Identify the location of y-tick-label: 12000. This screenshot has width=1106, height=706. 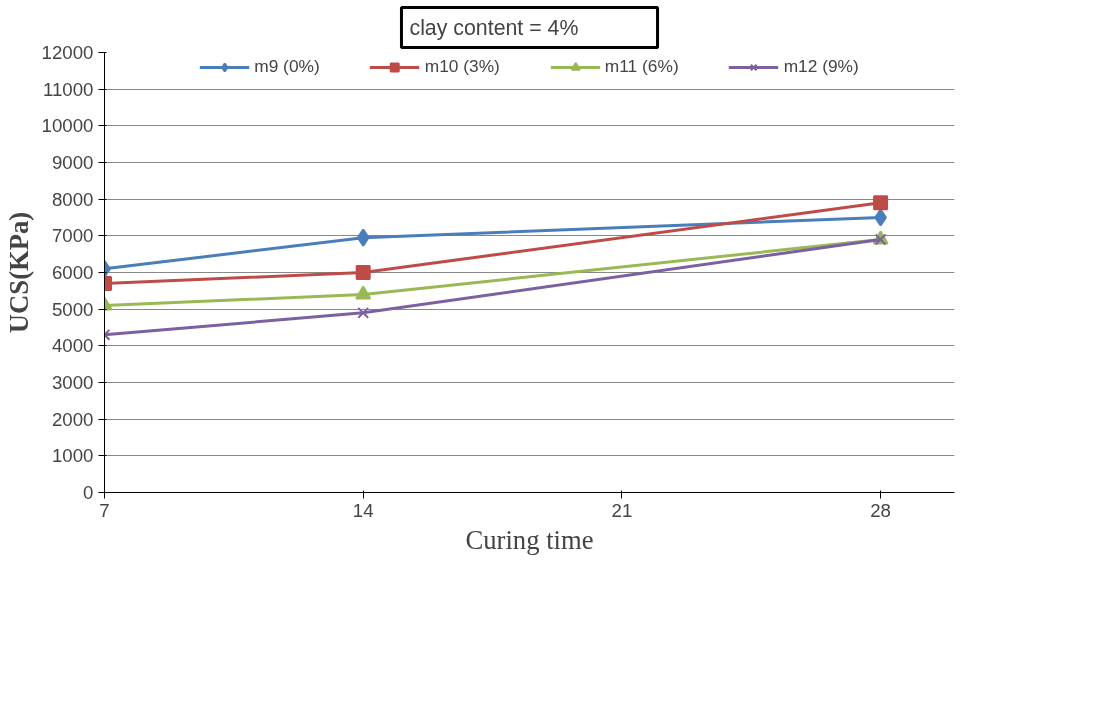
(67, 52).